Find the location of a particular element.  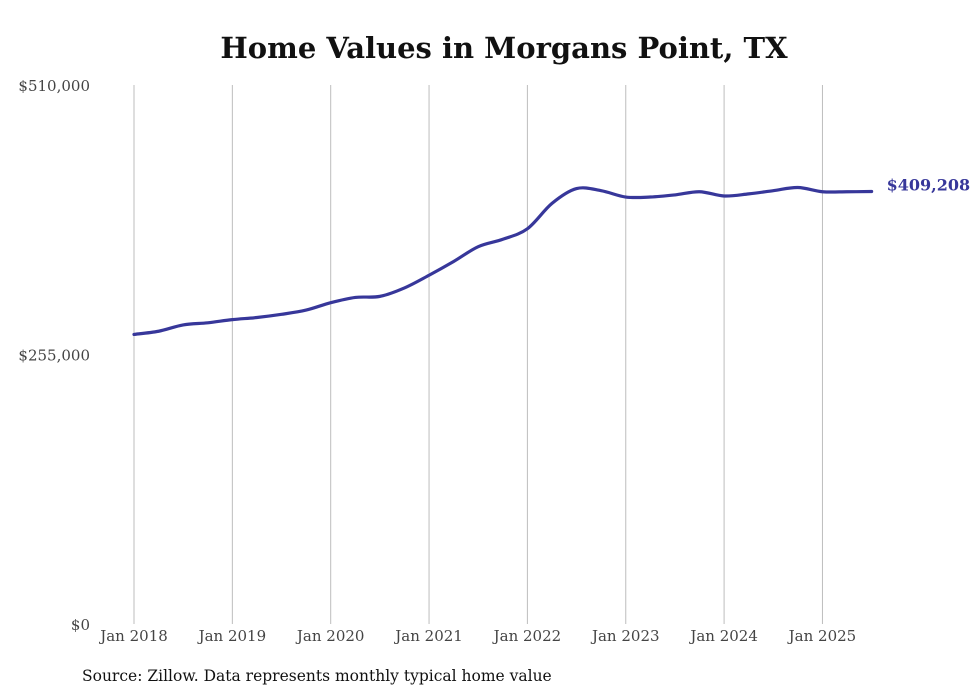

end-value-label: $409,208 is located at coordinates (929, 185).